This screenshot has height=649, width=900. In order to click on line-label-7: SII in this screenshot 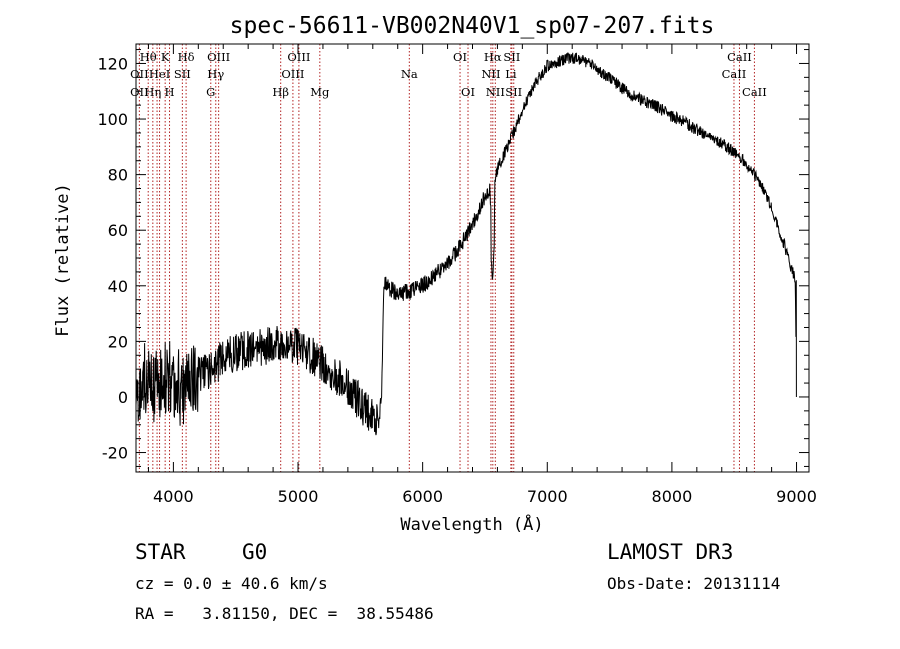, I will do `click(511, 57)`.